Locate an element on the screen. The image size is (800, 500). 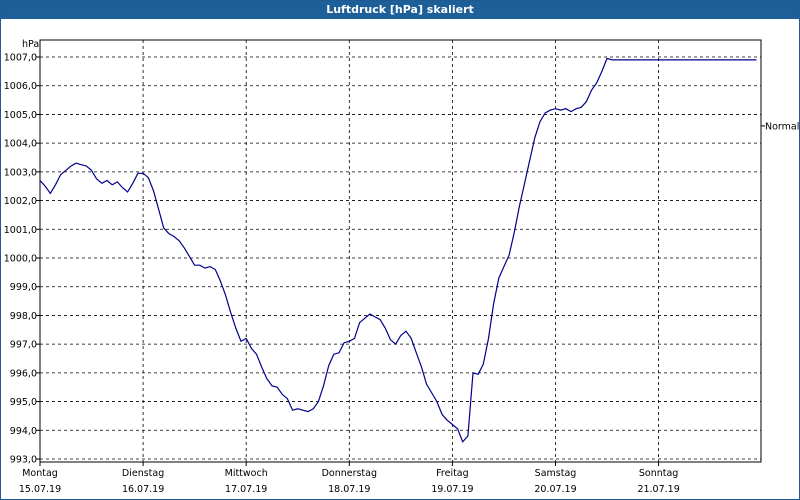
y-tick-label: 1007,0 is located at coordinates (20, 58).